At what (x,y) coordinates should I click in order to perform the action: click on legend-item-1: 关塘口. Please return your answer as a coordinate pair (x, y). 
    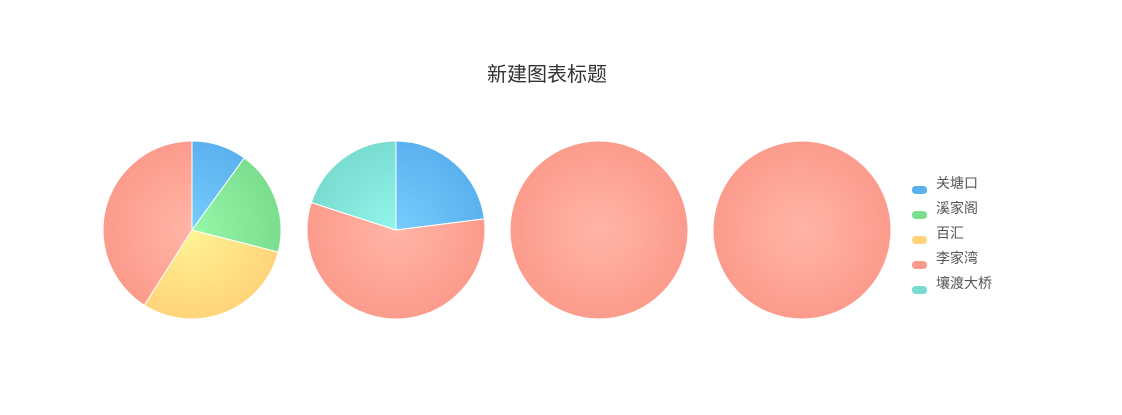
    Looking at the image, I should click on (952, 182).